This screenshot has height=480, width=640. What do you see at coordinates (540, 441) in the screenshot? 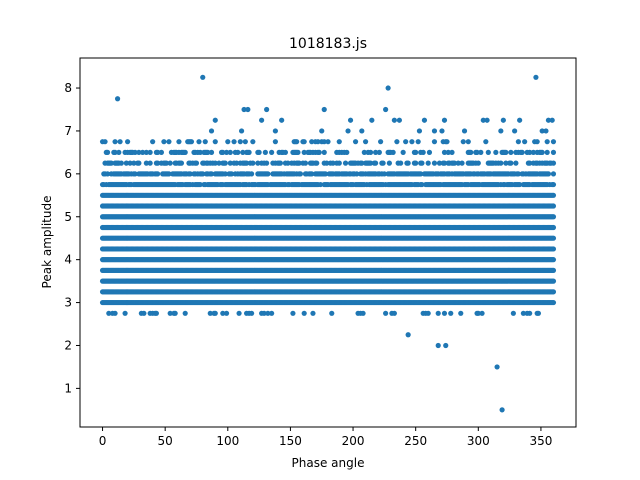
I see `x-tick-label: 350` at bounding box center [540, 441].